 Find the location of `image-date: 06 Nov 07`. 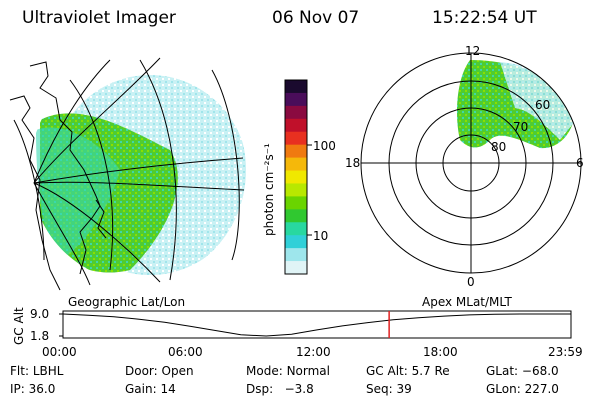

image-date: 06 Nov 07 is located at coordinates (316, 18).